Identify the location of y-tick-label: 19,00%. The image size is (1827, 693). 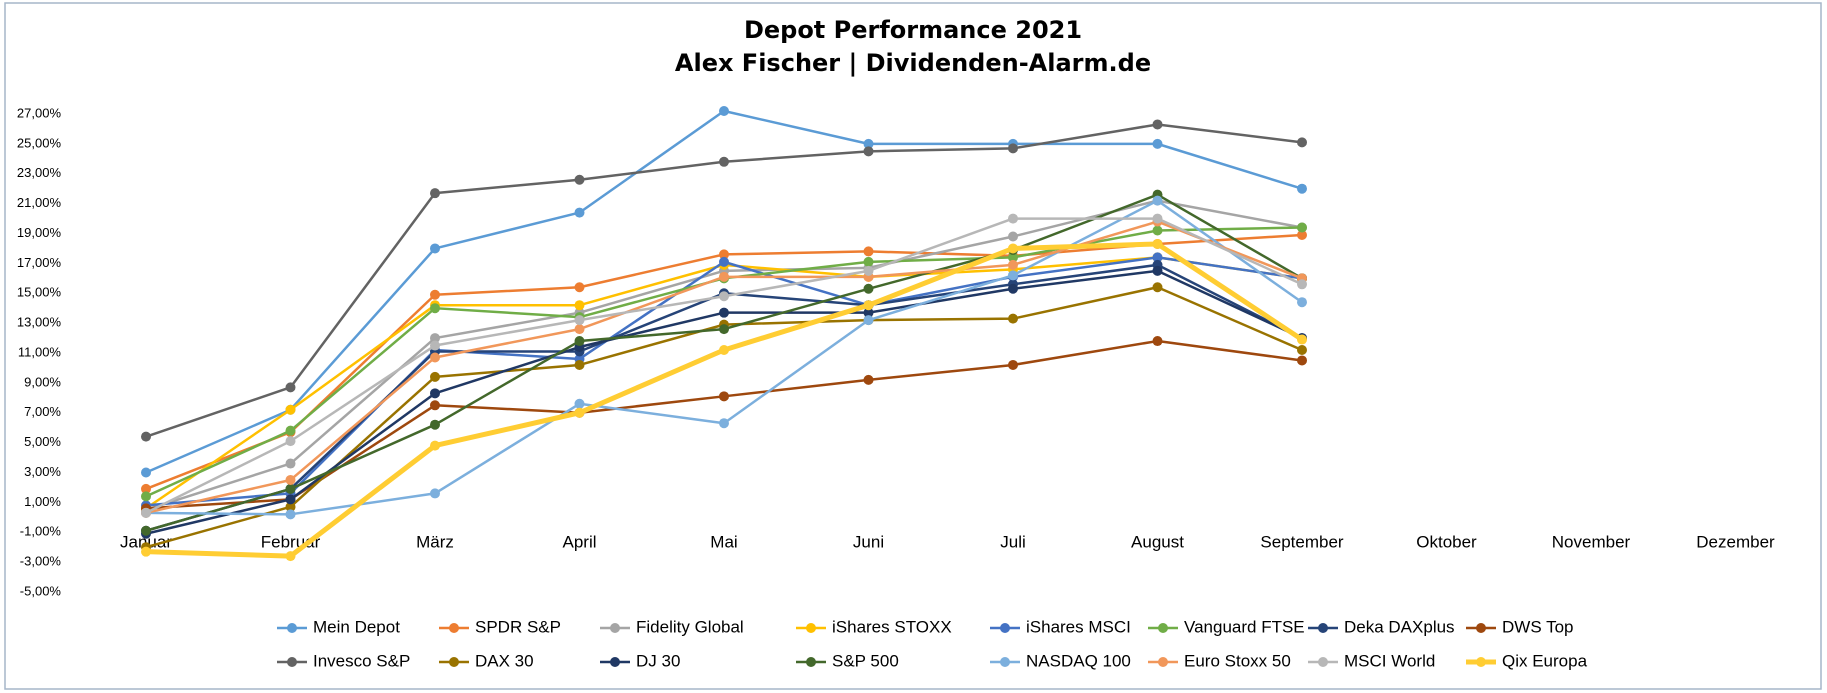
(39, 232).